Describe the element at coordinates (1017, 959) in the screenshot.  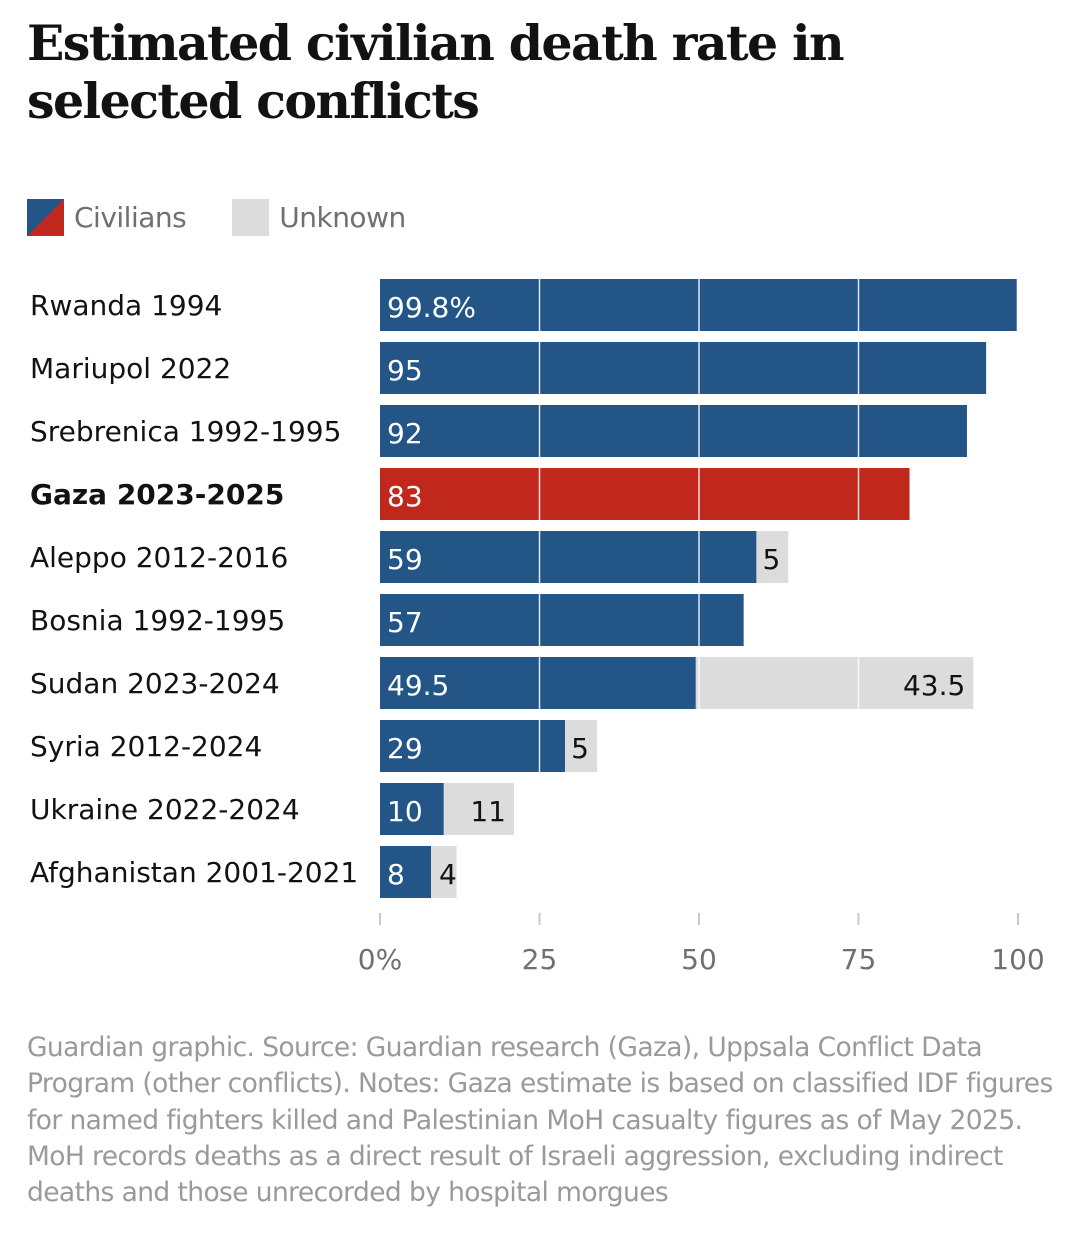
I see `axis-tick-label: 100` at that location.